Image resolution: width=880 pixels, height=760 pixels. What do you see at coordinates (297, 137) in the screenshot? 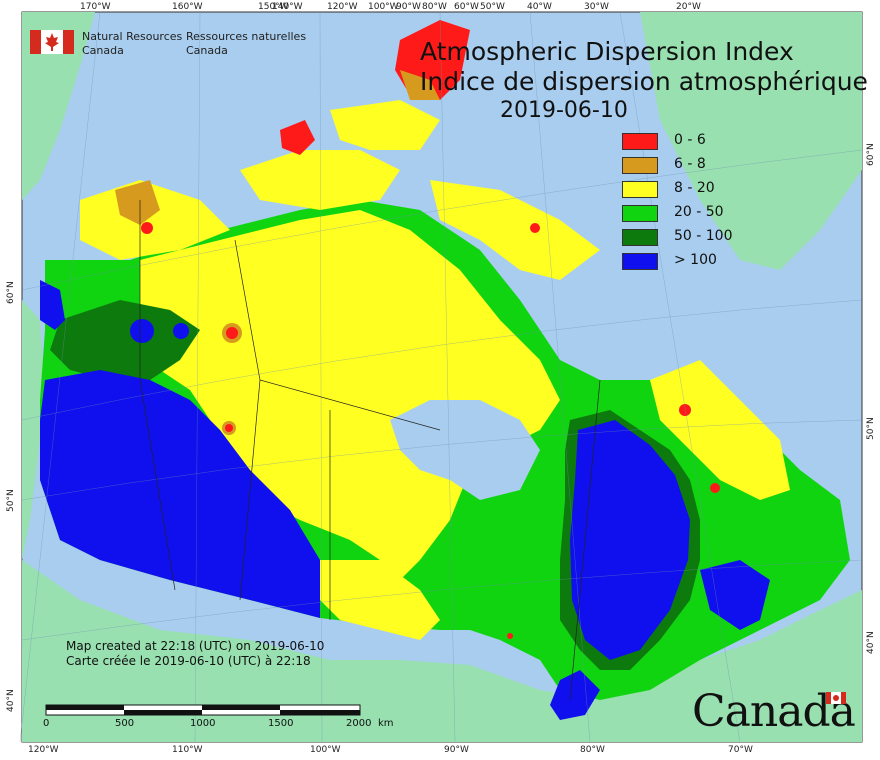
I see `zone-0-6-arctic-small` at bounding box center [297, 137].